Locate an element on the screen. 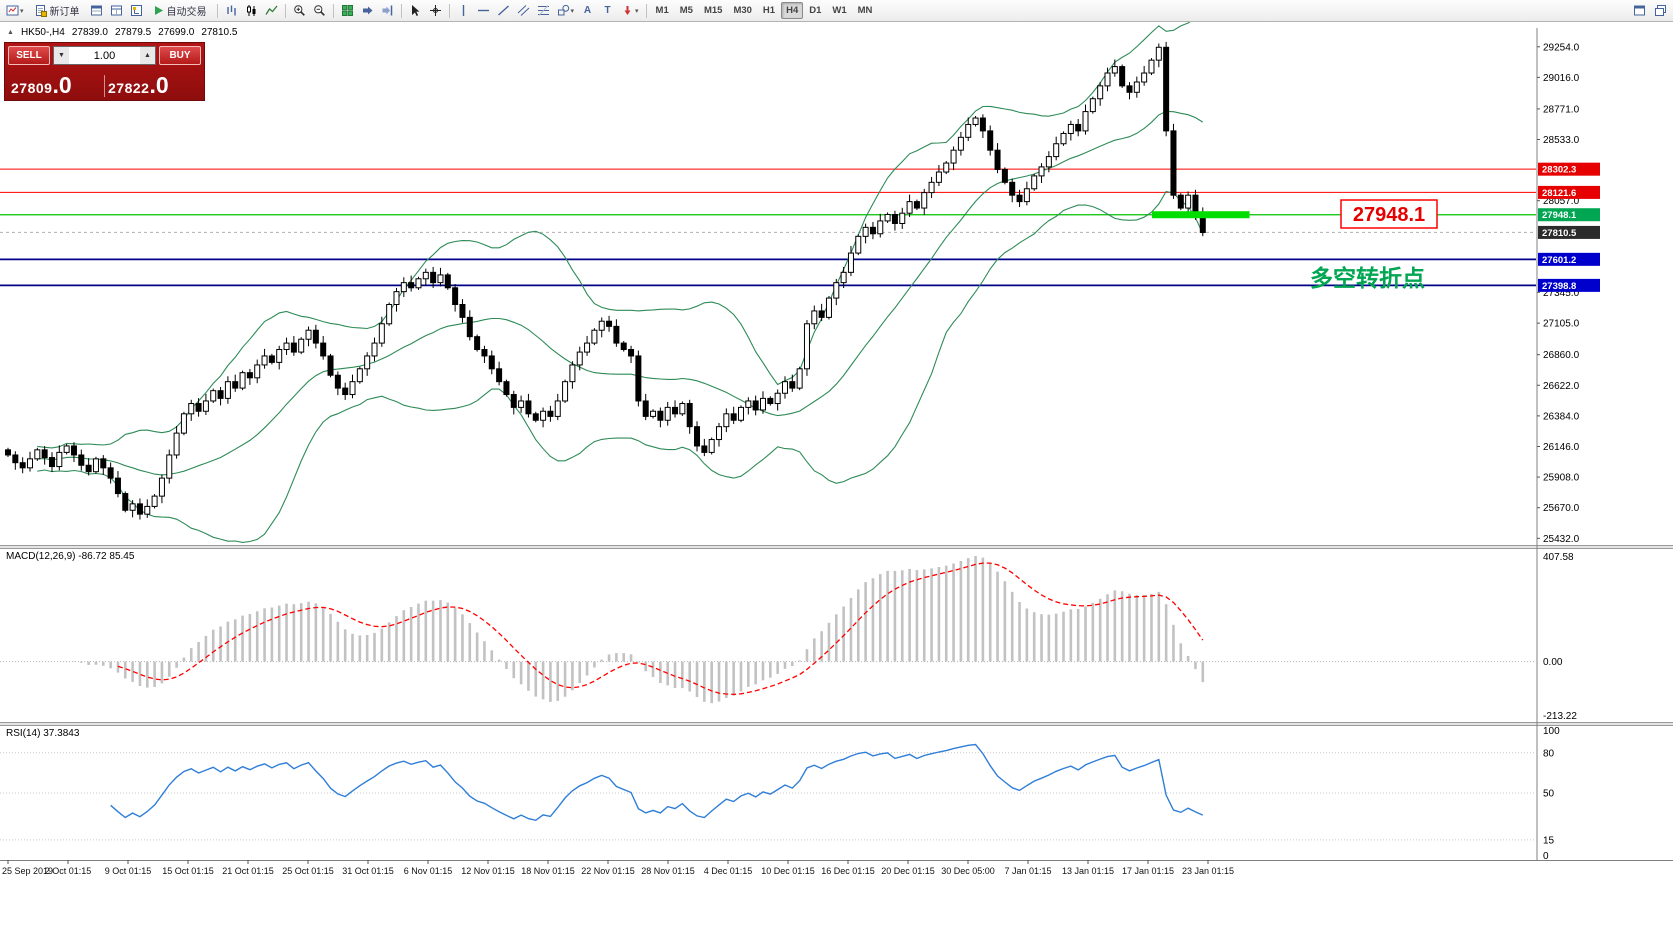 The width and height of the screenshot is (1673, 943). timeframe-row: M1 M5 M15 M30 H1 H4 D1 W1 MN is located at coordinates (764, 10).